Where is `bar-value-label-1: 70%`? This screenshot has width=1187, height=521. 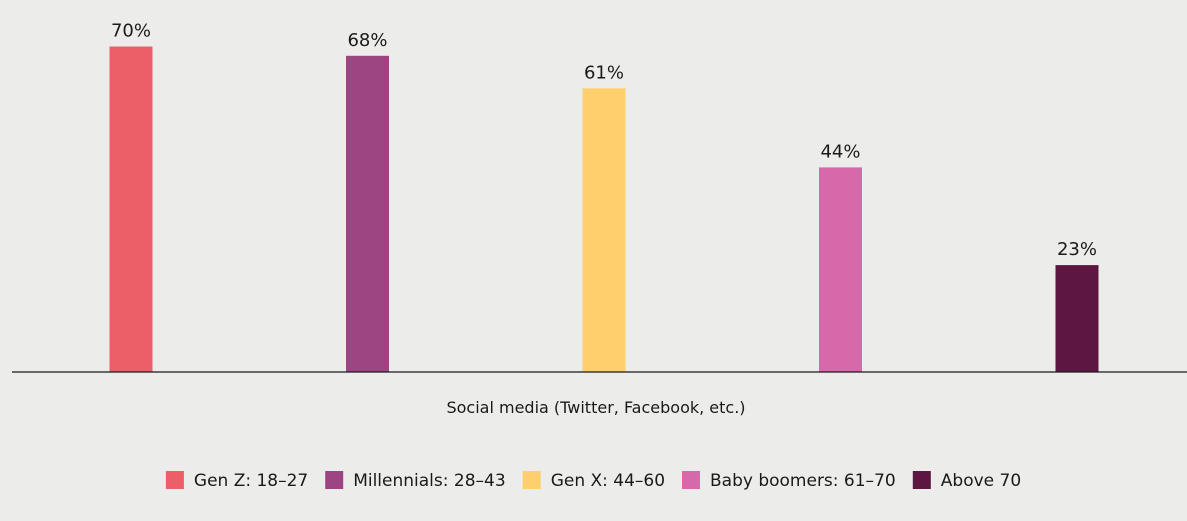
bar-value-label-1: 70% is located at coordinates (131, 31).